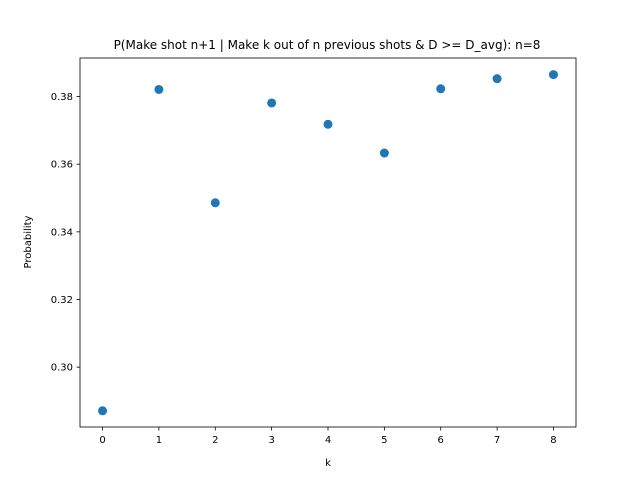 The width and height of the screenshot is (640, 480). What do you see at coordinates (62, 165) in the screenshot?
I see `y-tick-label: 0.36` at bounding box center [62, 165].